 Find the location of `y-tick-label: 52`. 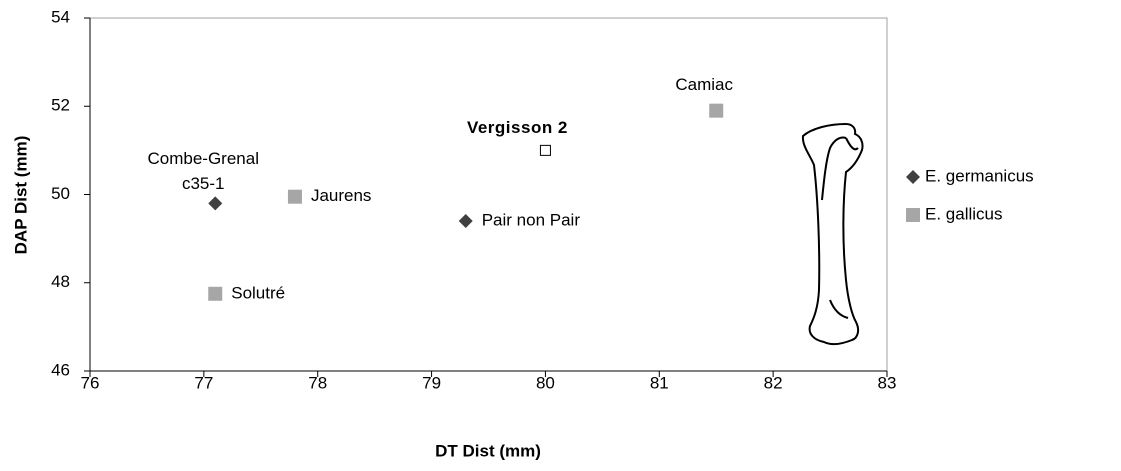

y-tick-label: 52 is located at coordinates (60, 105).